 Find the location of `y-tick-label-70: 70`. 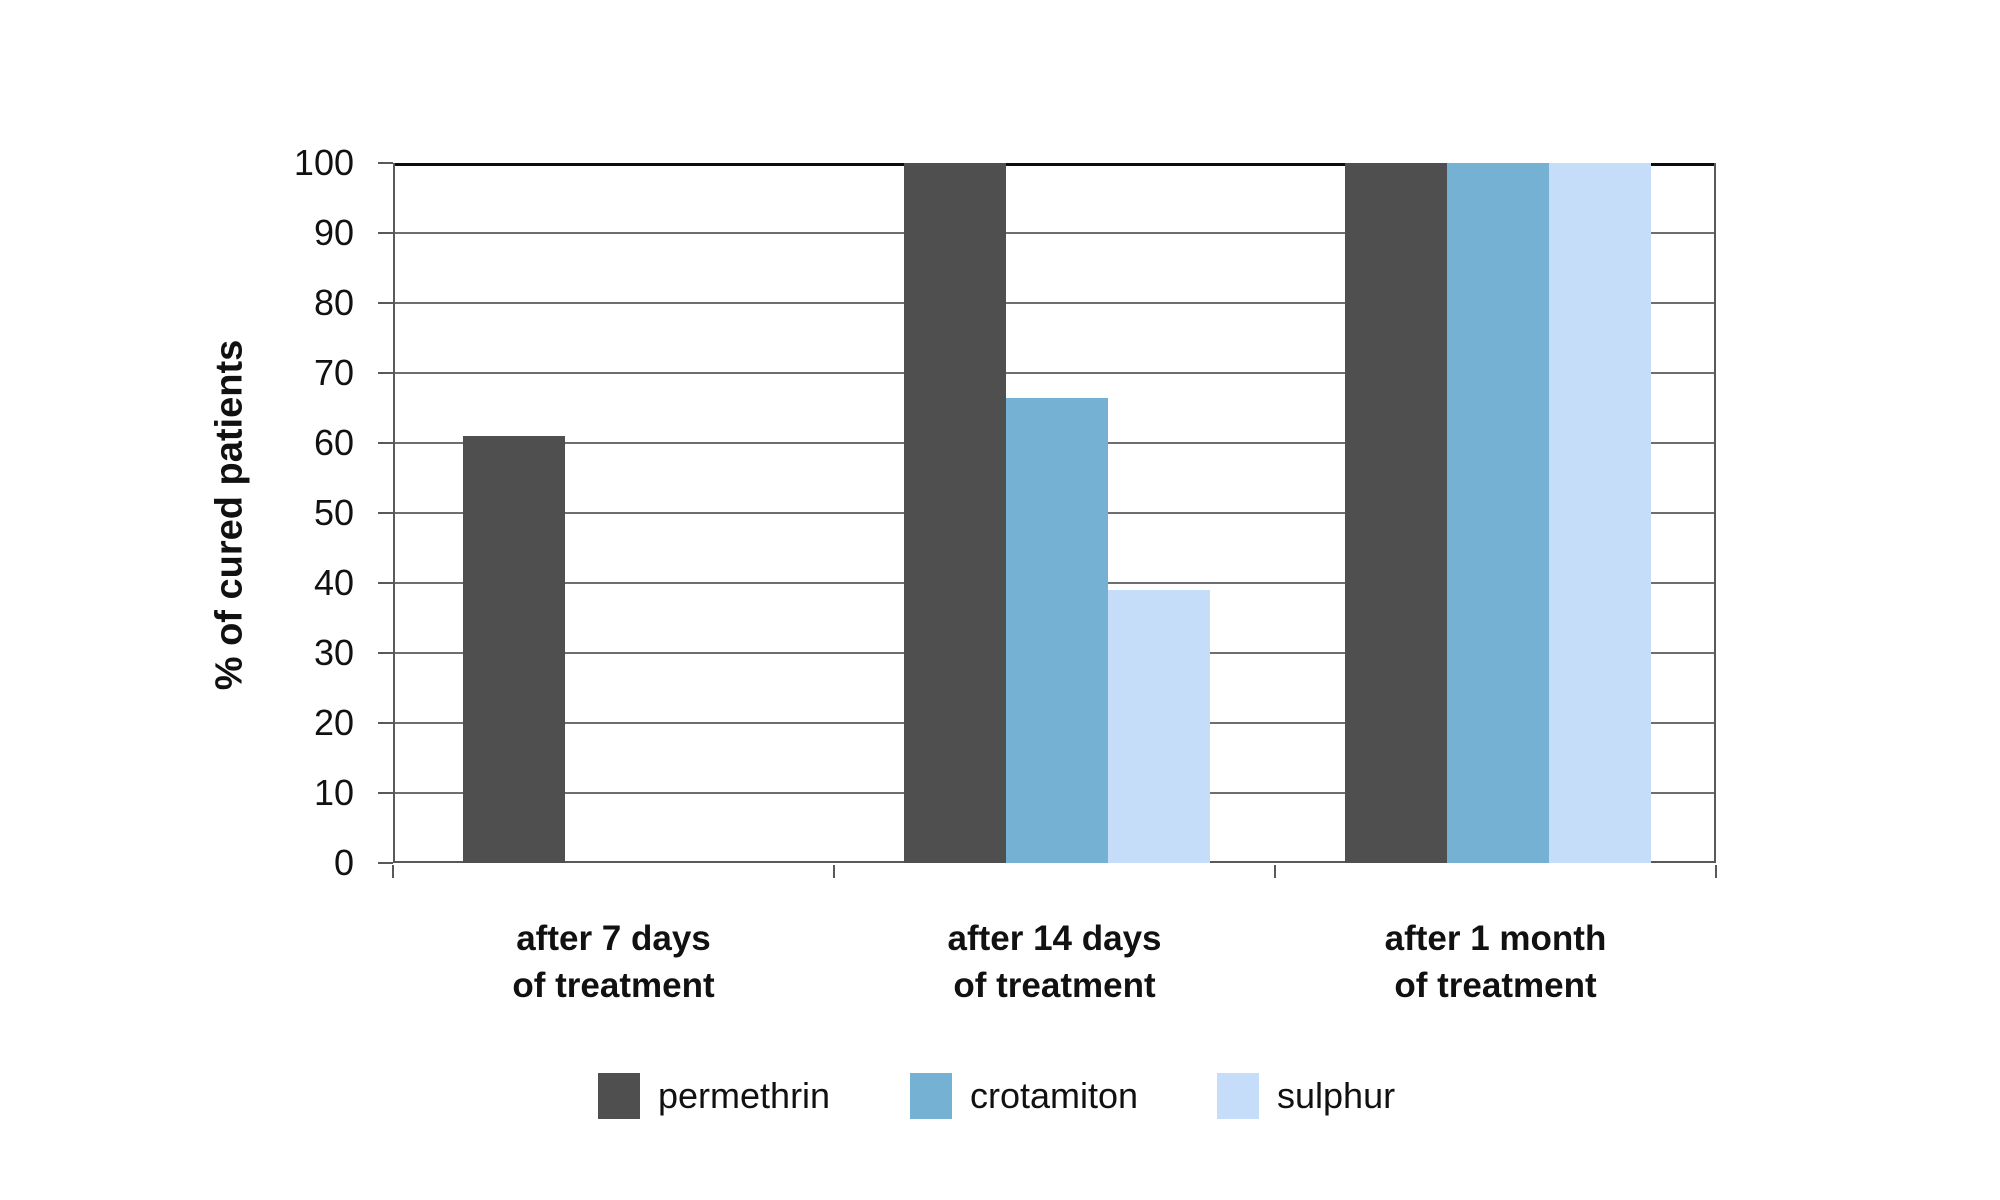

y-tick-label-70: 70 is located at coordinates (333, 372).